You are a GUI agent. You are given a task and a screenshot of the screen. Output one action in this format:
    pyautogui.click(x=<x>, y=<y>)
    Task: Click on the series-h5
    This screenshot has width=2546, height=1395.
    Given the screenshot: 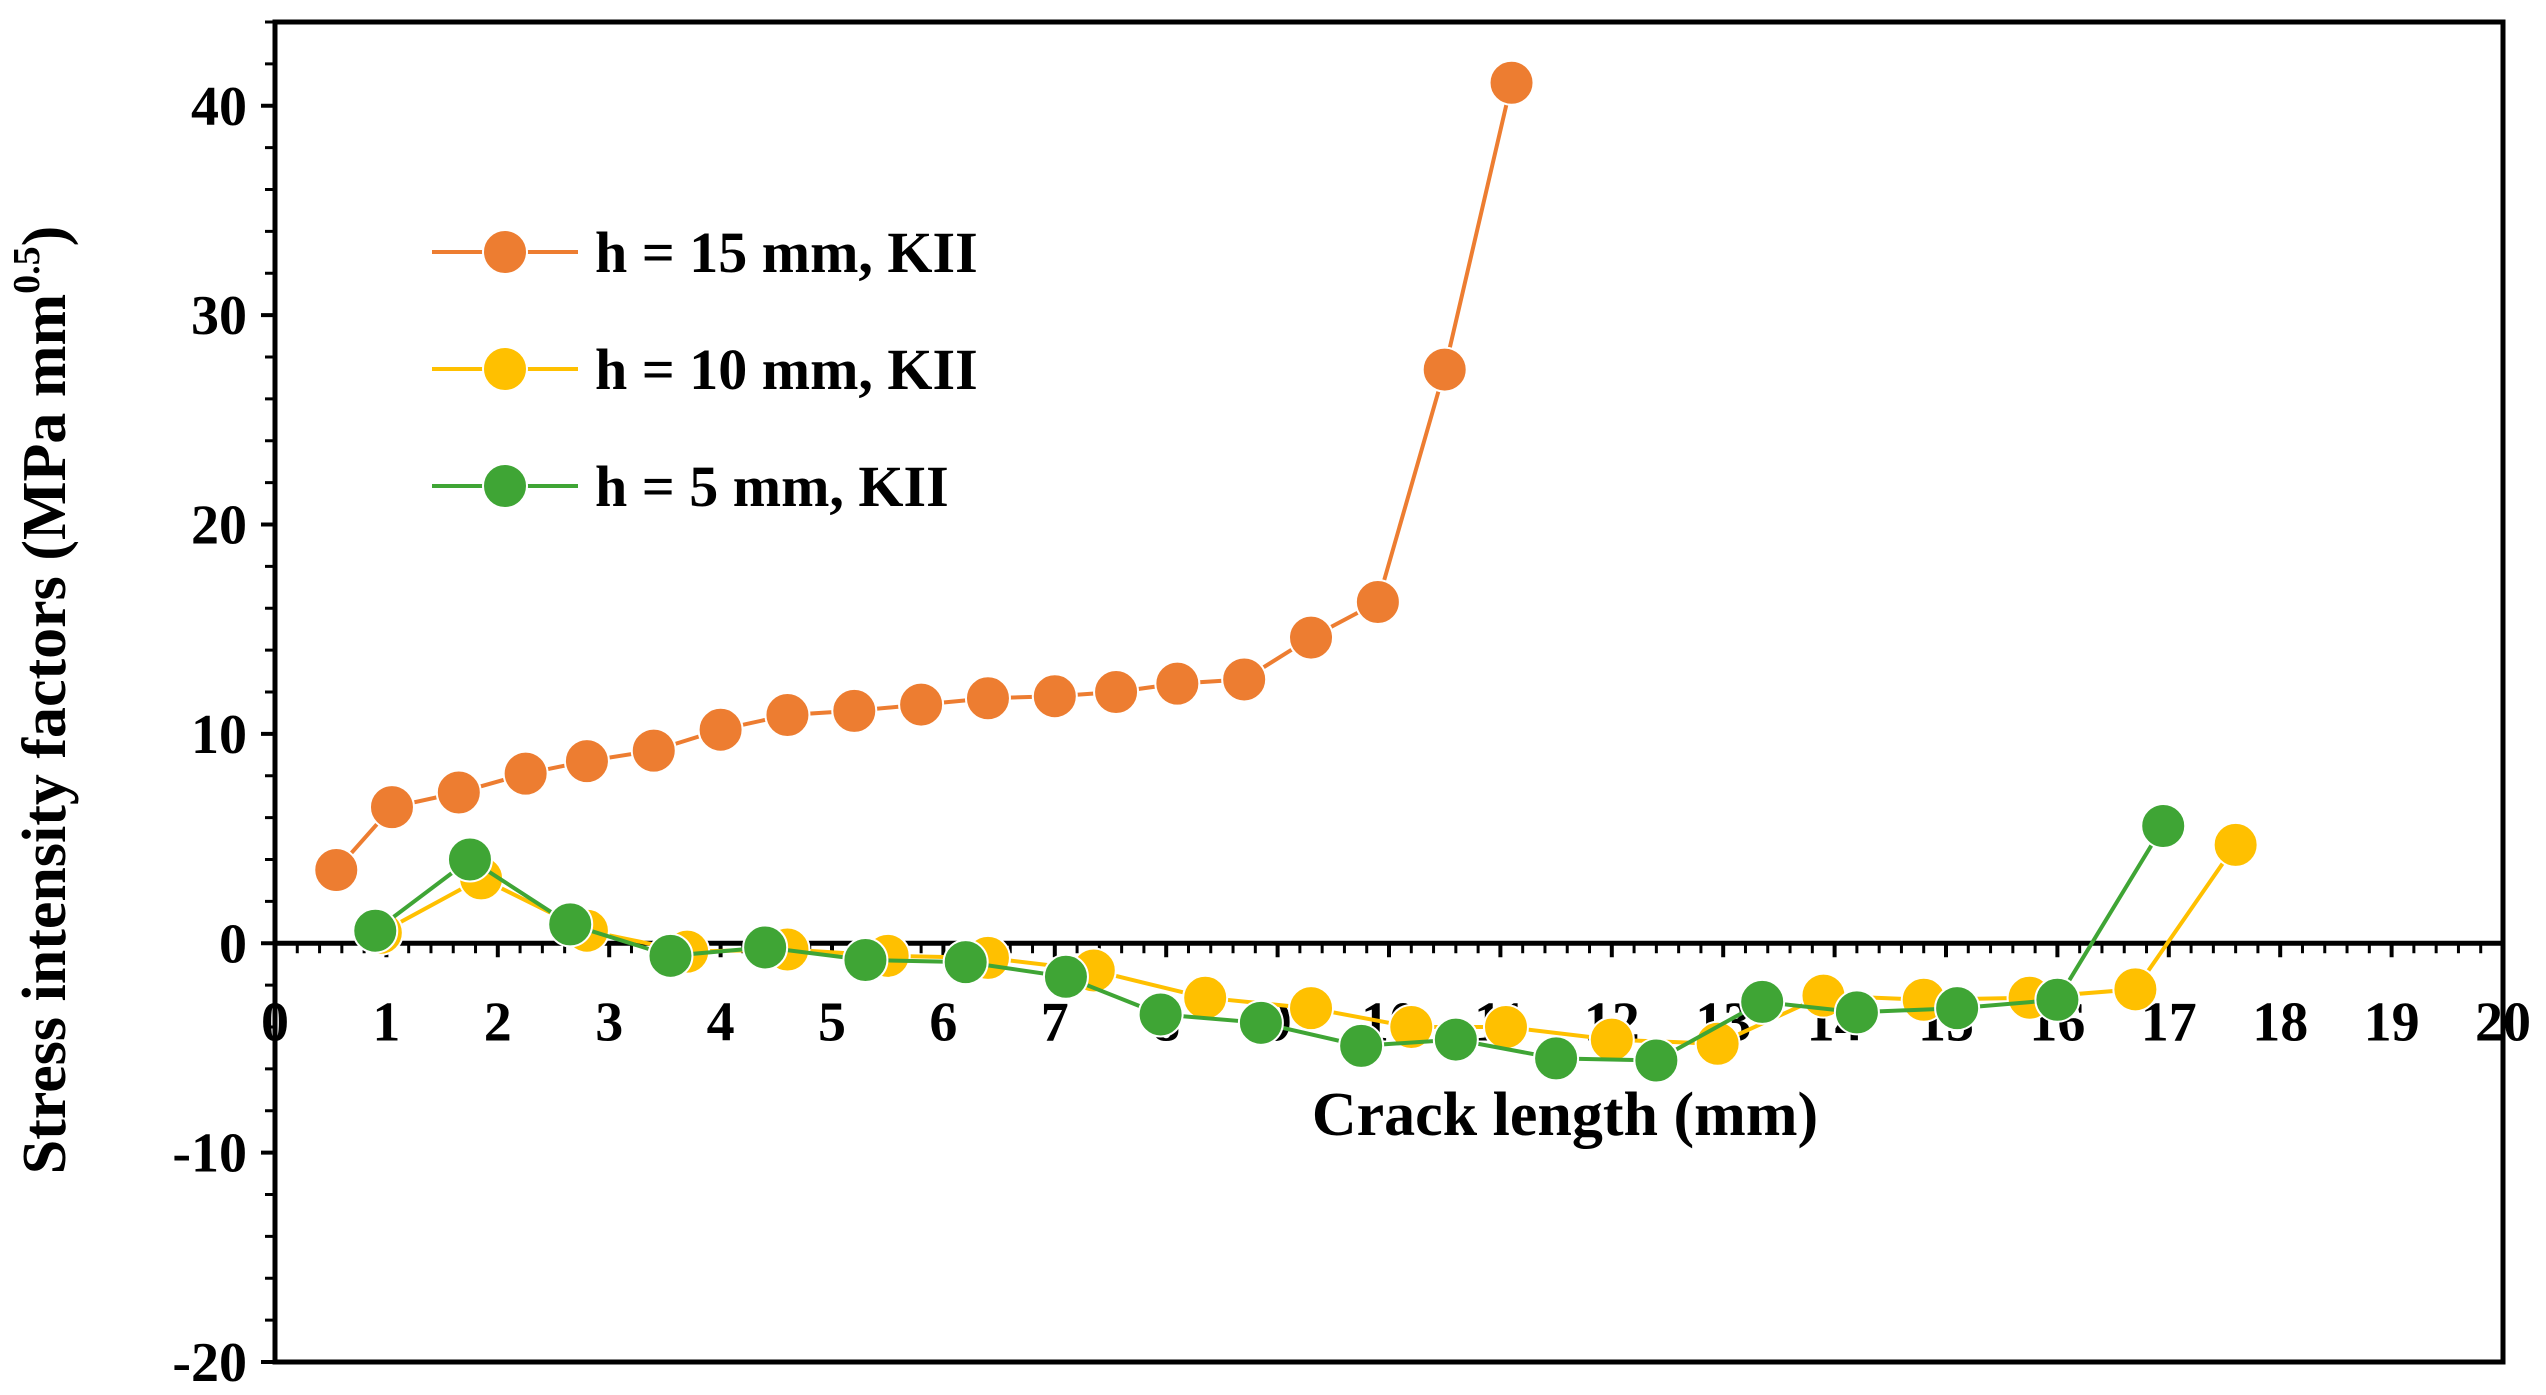 What is the action you would take?
    pyautogui.click(x=1269, y=943)
    